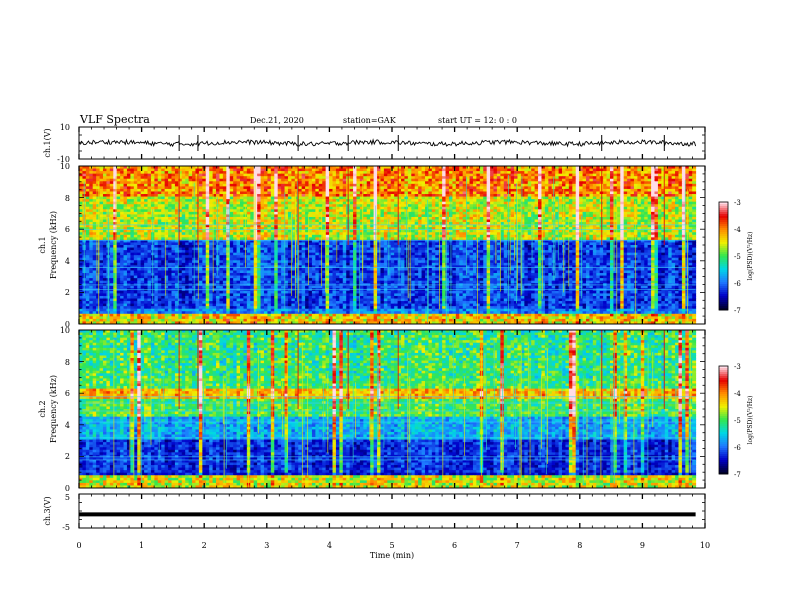 The width and height of the screenshot is (792, 612). Describe the element at coordinates (114, 119) in the screenshot. I see `figure-title: VLF Spectra` at that location.